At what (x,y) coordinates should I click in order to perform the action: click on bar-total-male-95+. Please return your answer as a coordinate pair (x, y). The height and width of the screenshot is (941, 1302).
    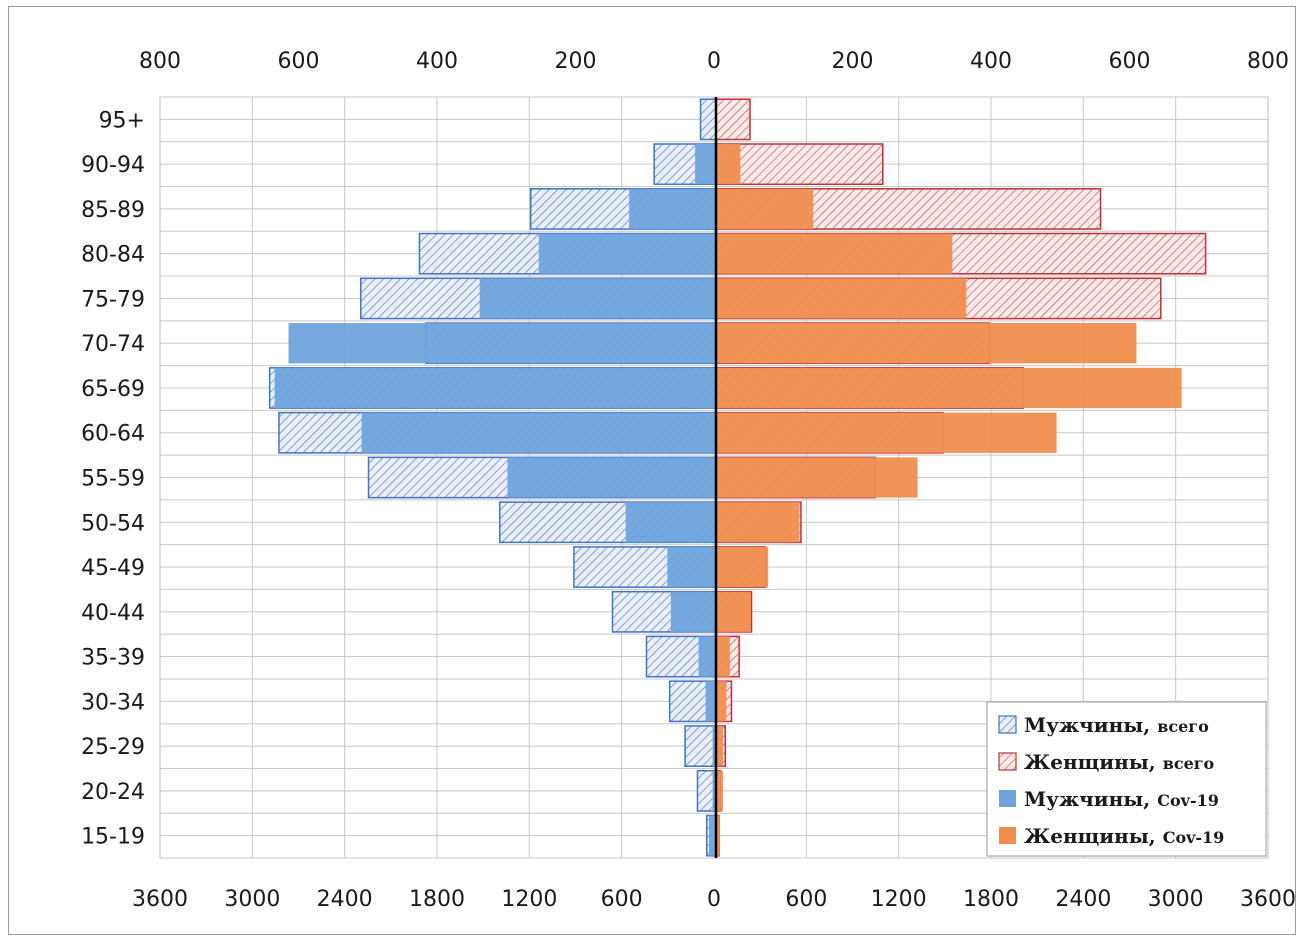
    Looking at the image, I should click on (708, 119).